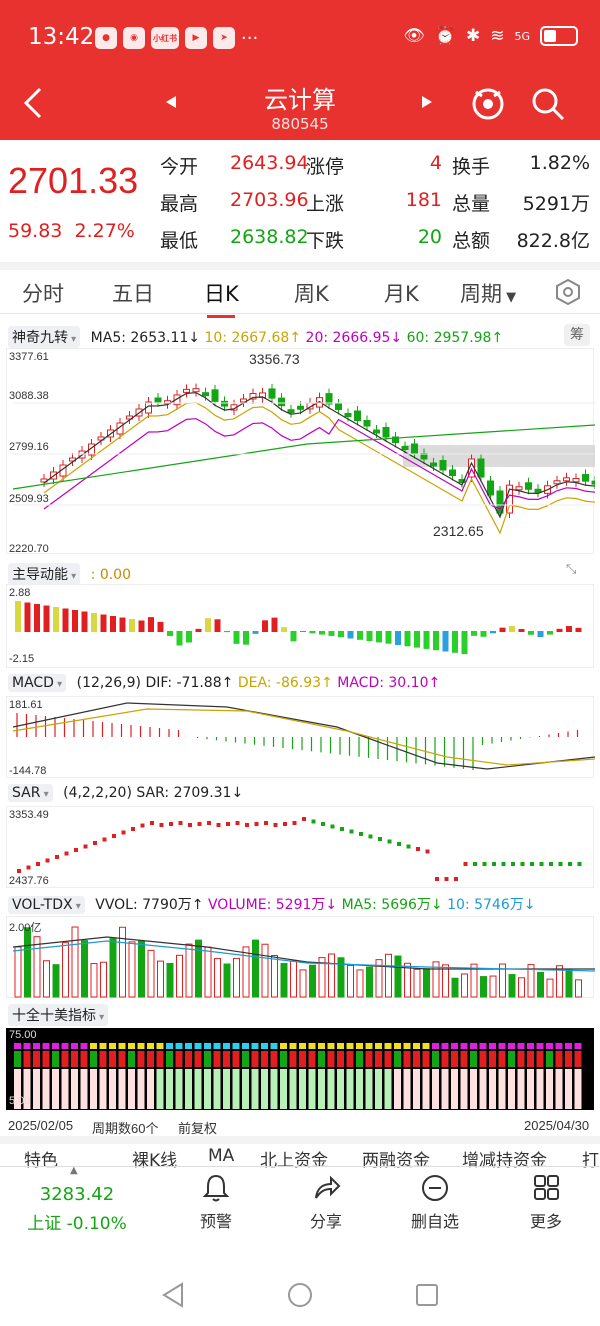 This screenshot has height=1326, width=600. What do you see at coordinates (173, 1295) in the screenshot?
I see `nav-back-icon` at bounding box center [173, 1295].